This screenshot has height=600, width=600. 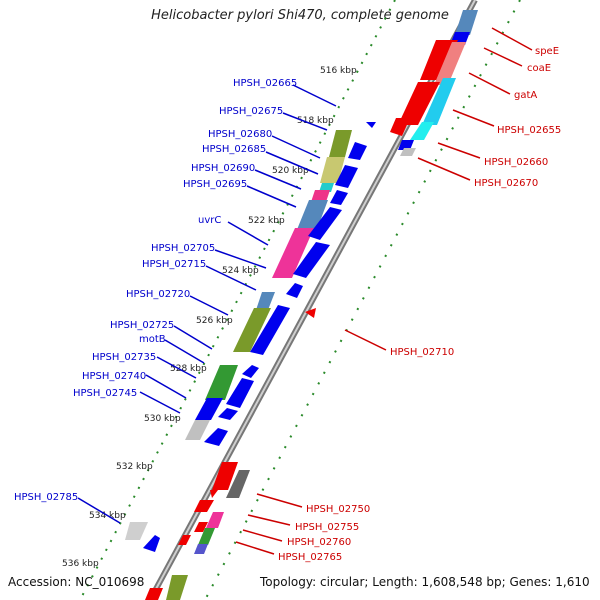 I want to click on gene-label: motB, so click(x=152, y=339).